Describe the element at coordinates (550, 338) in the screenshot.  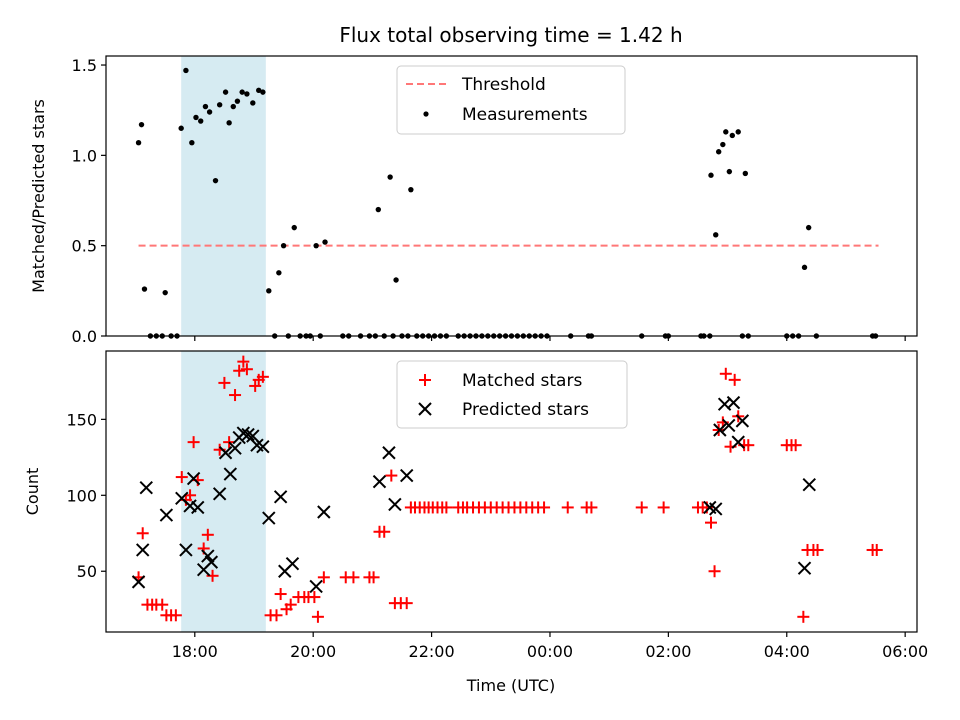
I see `top-x-ticks` at that location.